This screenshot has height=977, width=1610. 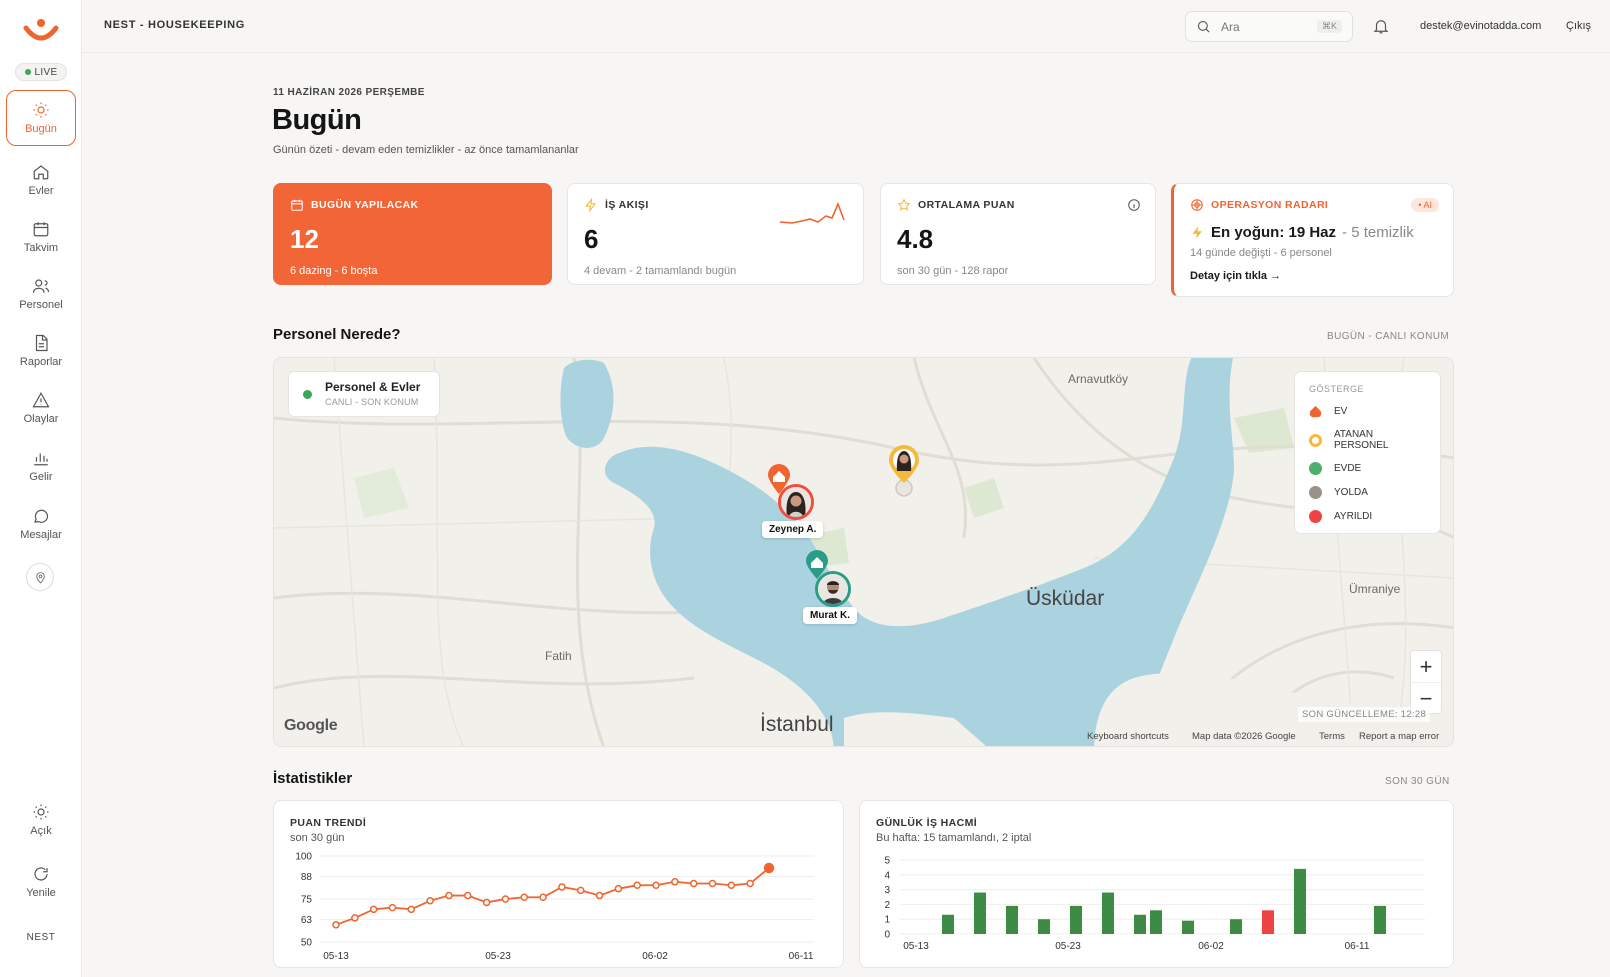 I want to click on sidebar-item-label: Raporlar, so click(x=41, y=362).